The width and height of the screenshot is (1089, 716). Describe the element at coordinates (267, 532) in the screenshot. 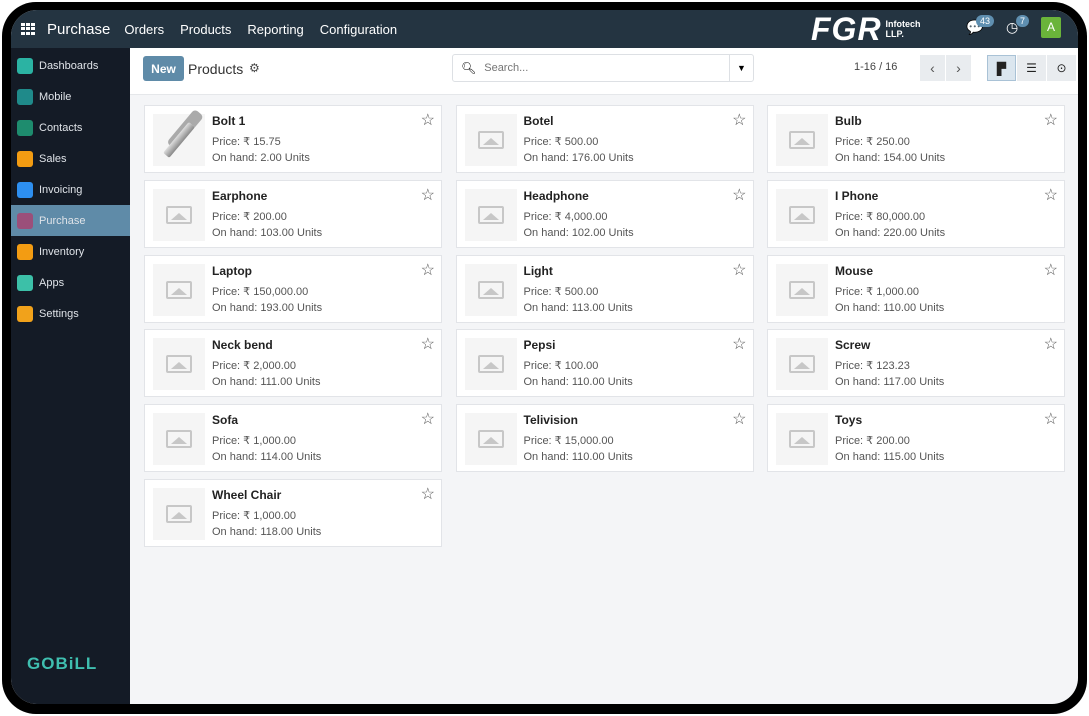

I see `product-on-hand: On hand: 118.00 Units` at that location.